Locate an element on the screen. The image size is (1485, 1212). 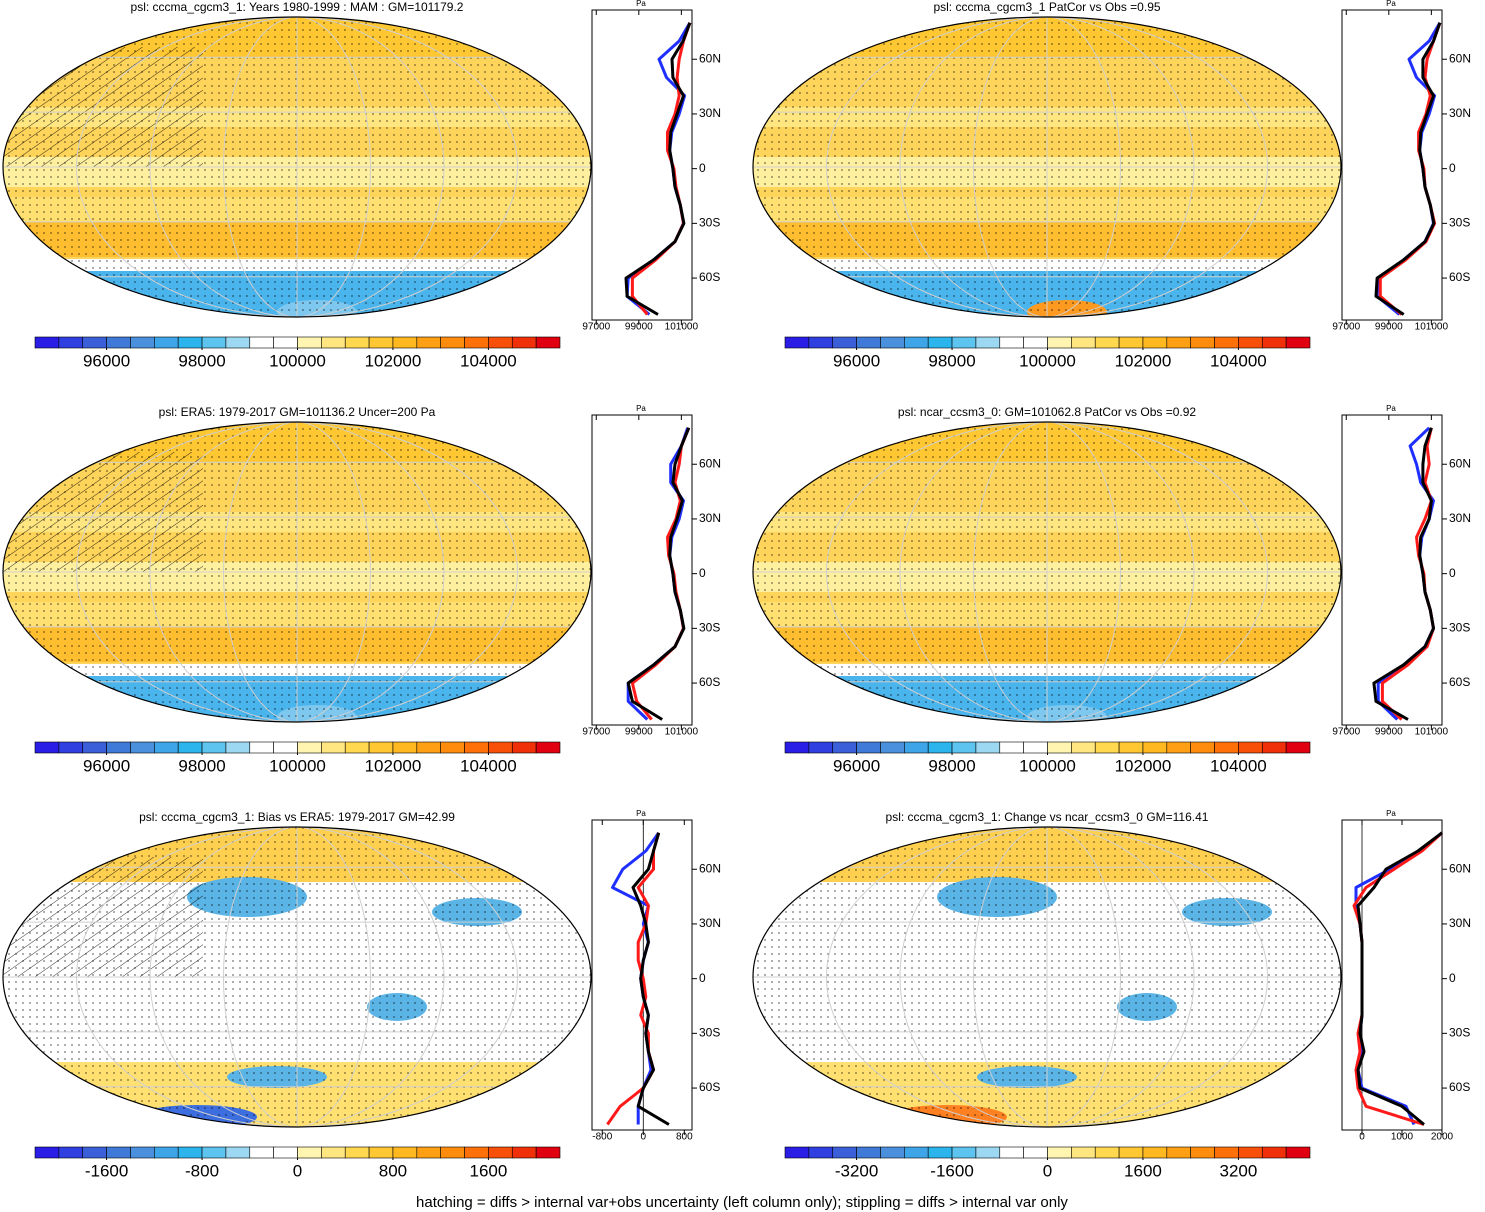
colorbar-label: 800 is located at coordinates (393, 1170).